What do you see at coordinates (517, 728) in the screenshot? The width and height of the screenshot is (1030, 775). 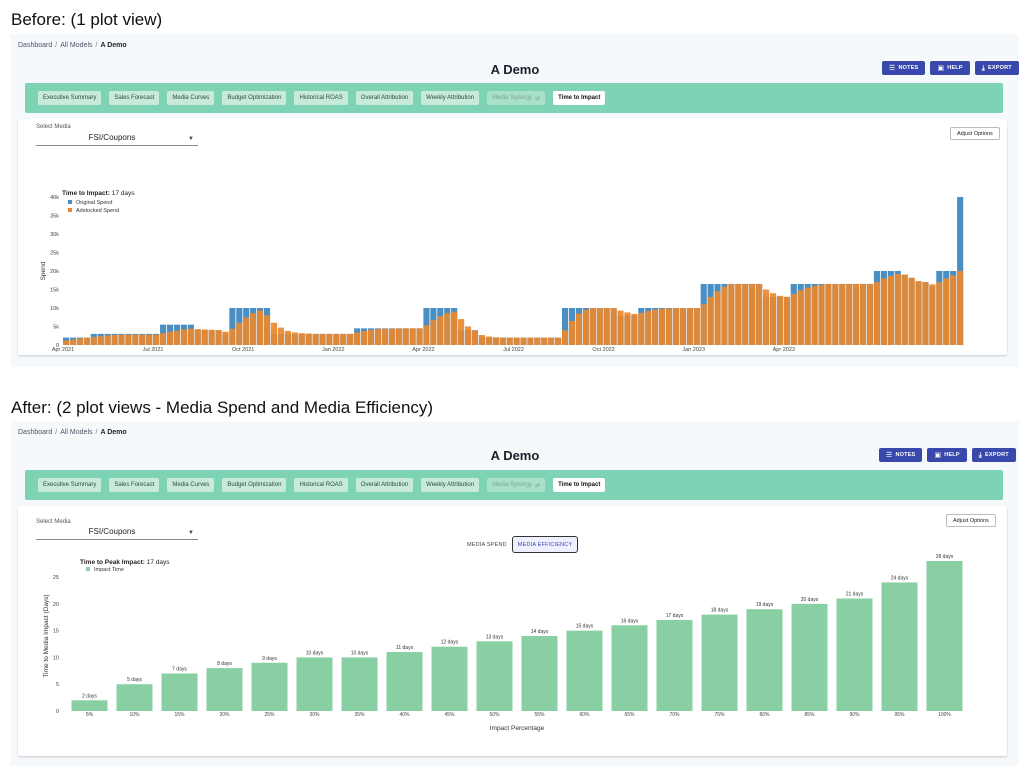 I see `x-axis-label: Impact Percentage` at bounding box center [517, 728].